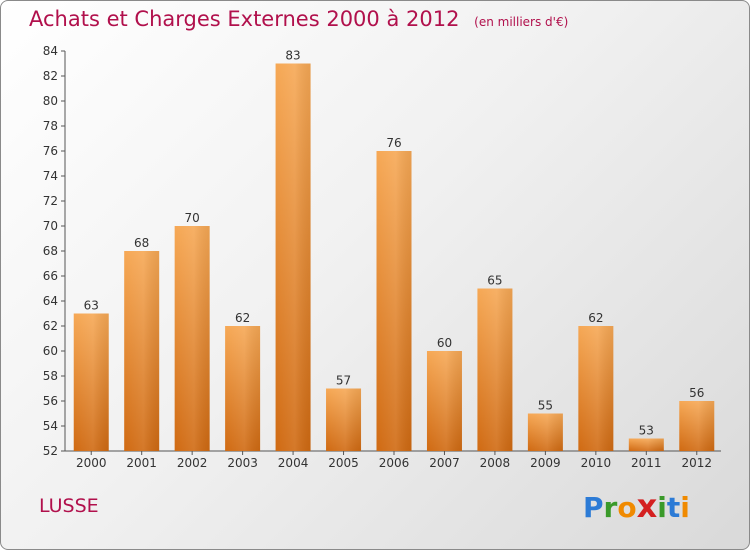  What do you see at coordinates (521, 22) in the screenshot?
I see `chart-subtitle: (en milliers d'€)` at bounding box center [521, 22].